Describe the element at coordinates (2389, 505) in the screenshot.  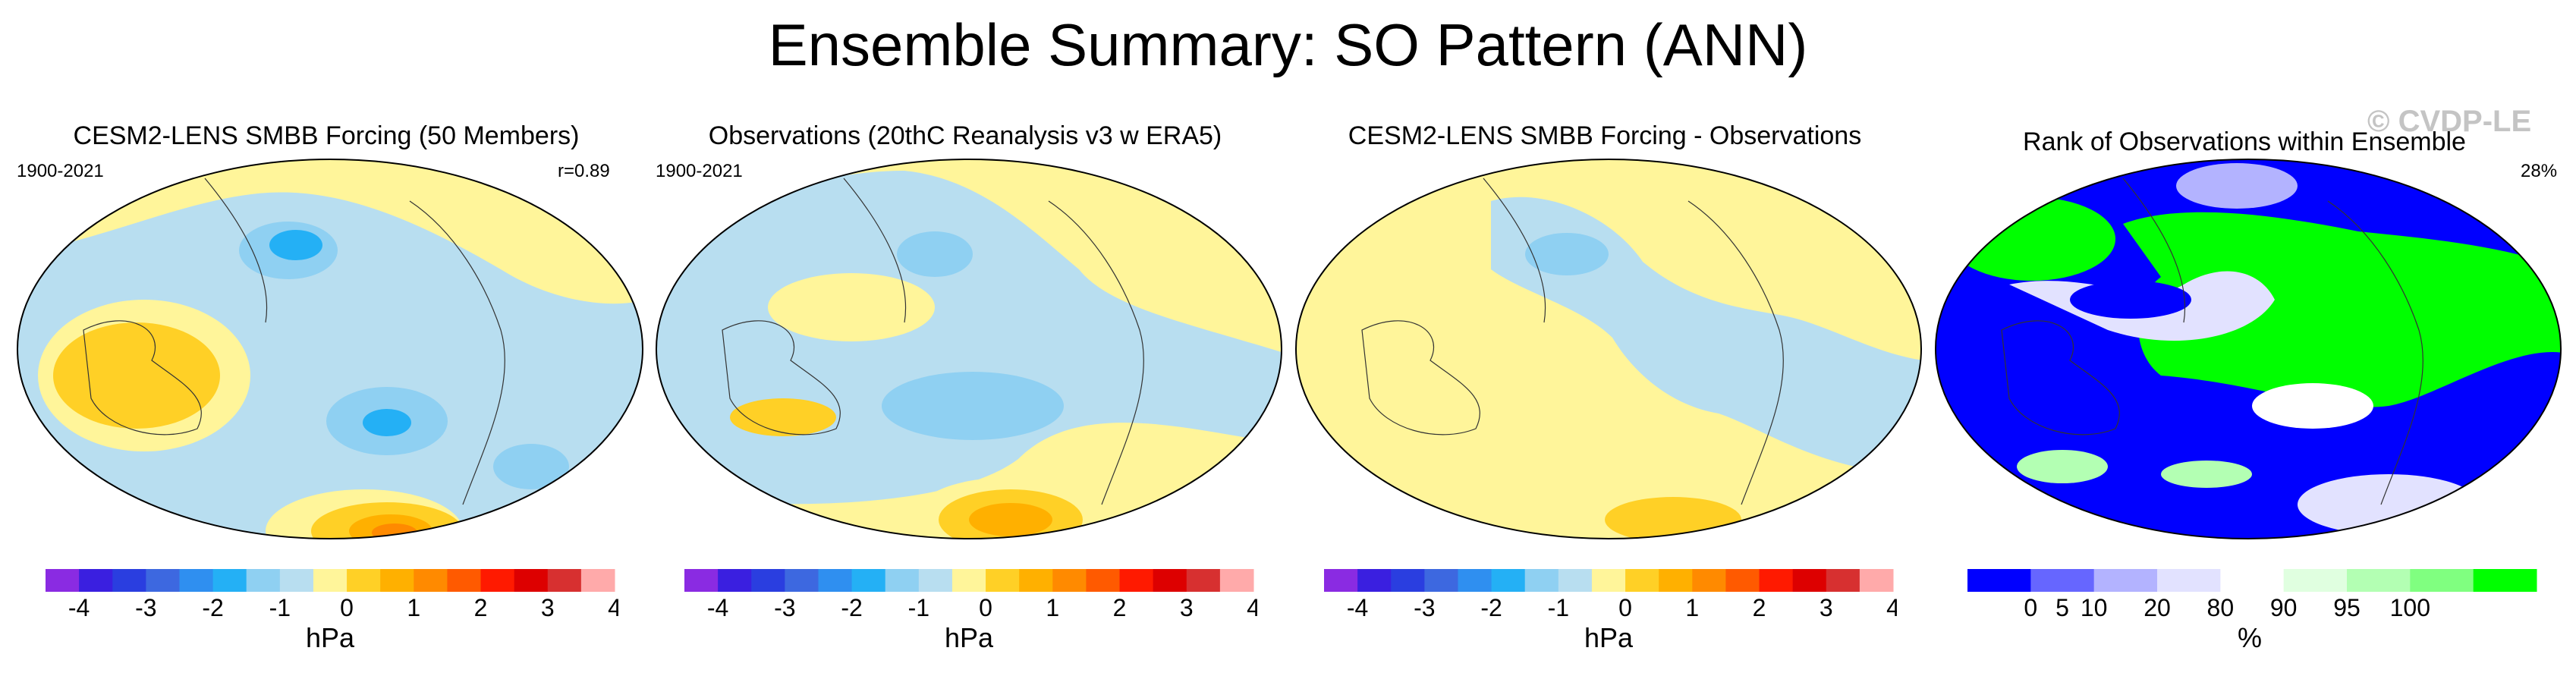
I see `rank-mid-far-south` at that location.